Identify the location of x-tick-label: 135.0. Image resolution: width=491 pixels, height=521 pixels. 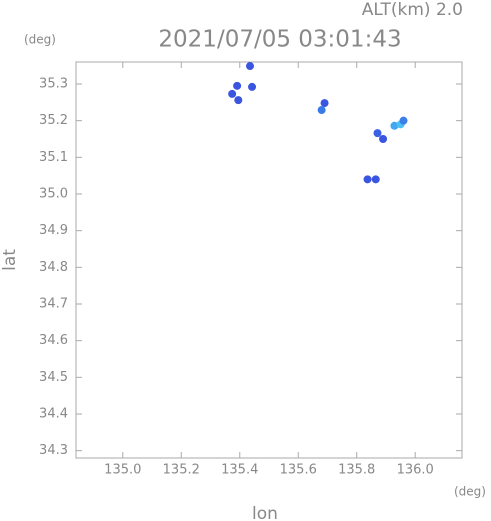
(122, 470).